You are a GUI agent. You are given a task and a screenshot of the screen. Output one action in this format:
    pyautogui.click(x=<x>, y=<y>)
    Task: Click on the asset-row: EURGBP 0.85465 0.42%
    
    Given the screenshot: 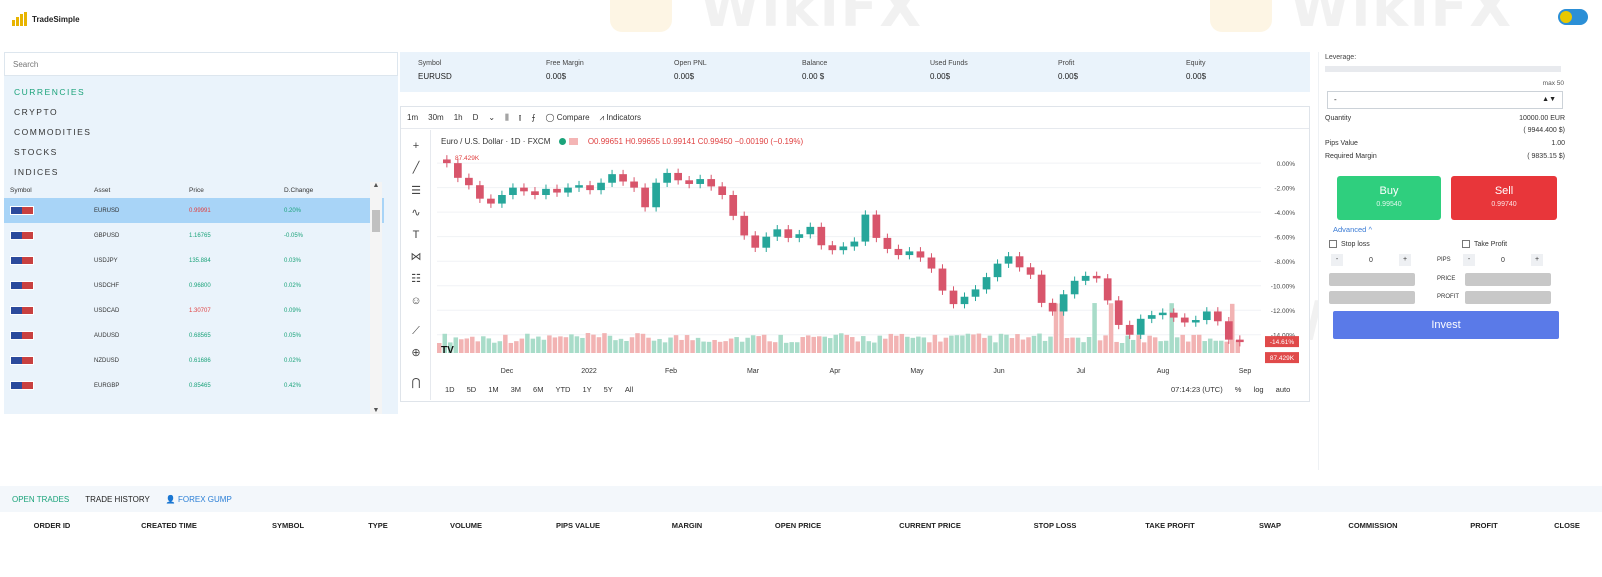 What is the action you would take?
    pyautogui.click(x=194, y=385)
    